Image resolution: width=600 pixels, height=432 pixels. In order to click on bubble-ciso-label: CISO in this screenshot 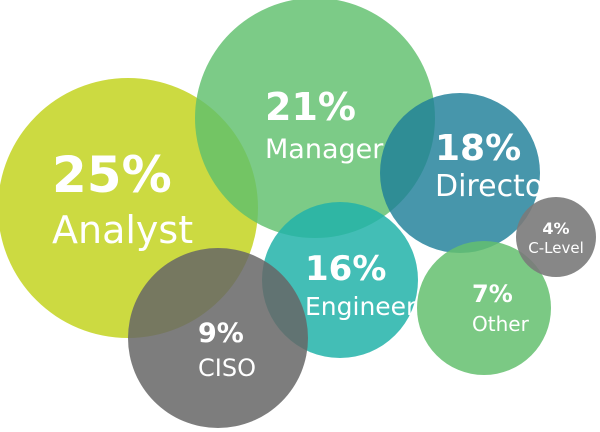, I will do `click(227, 368)`.